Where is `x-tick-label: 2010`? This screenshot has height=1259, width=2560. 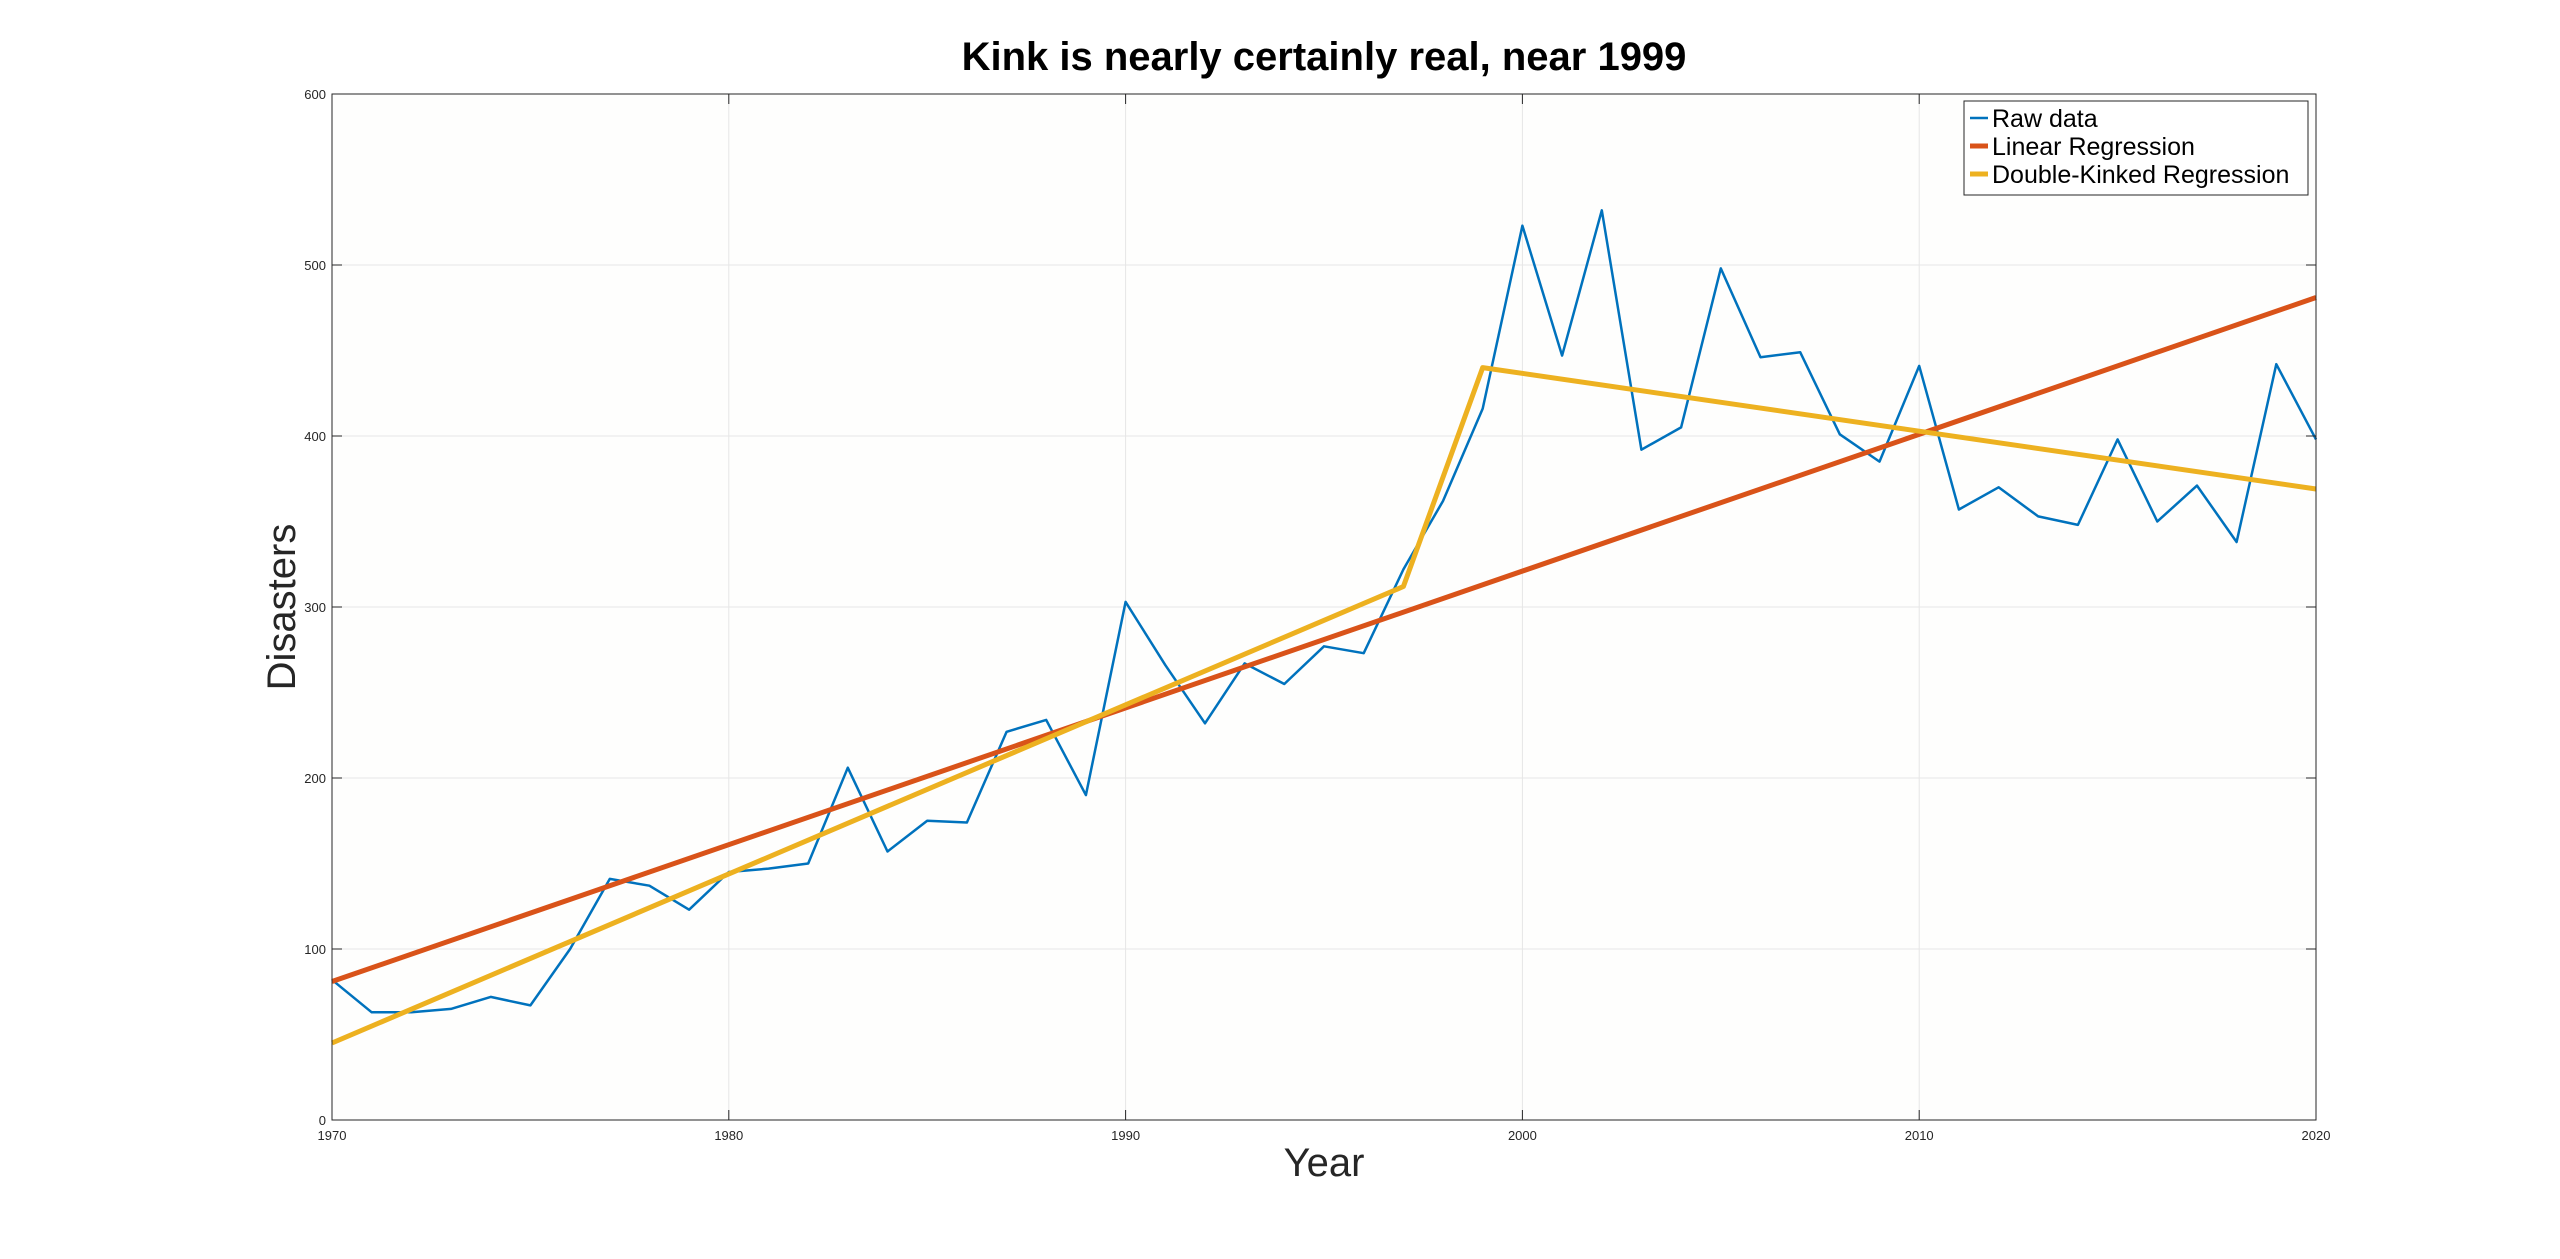
x-tick-label: 2010 is located at coordinates (1919, 1135).